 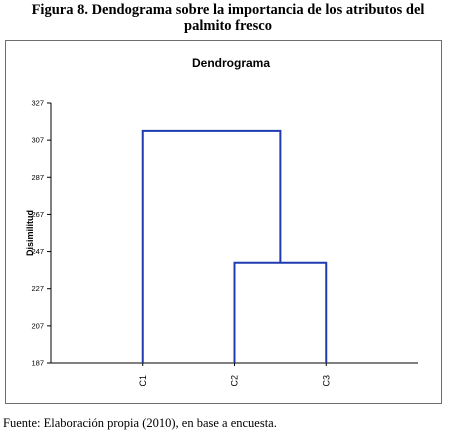 What do you see at coordinates (41, 233) in the screenshot?
I see `y-ticks: 327 307 287 267 247 227 207 187` at bounding box center [41, 233].